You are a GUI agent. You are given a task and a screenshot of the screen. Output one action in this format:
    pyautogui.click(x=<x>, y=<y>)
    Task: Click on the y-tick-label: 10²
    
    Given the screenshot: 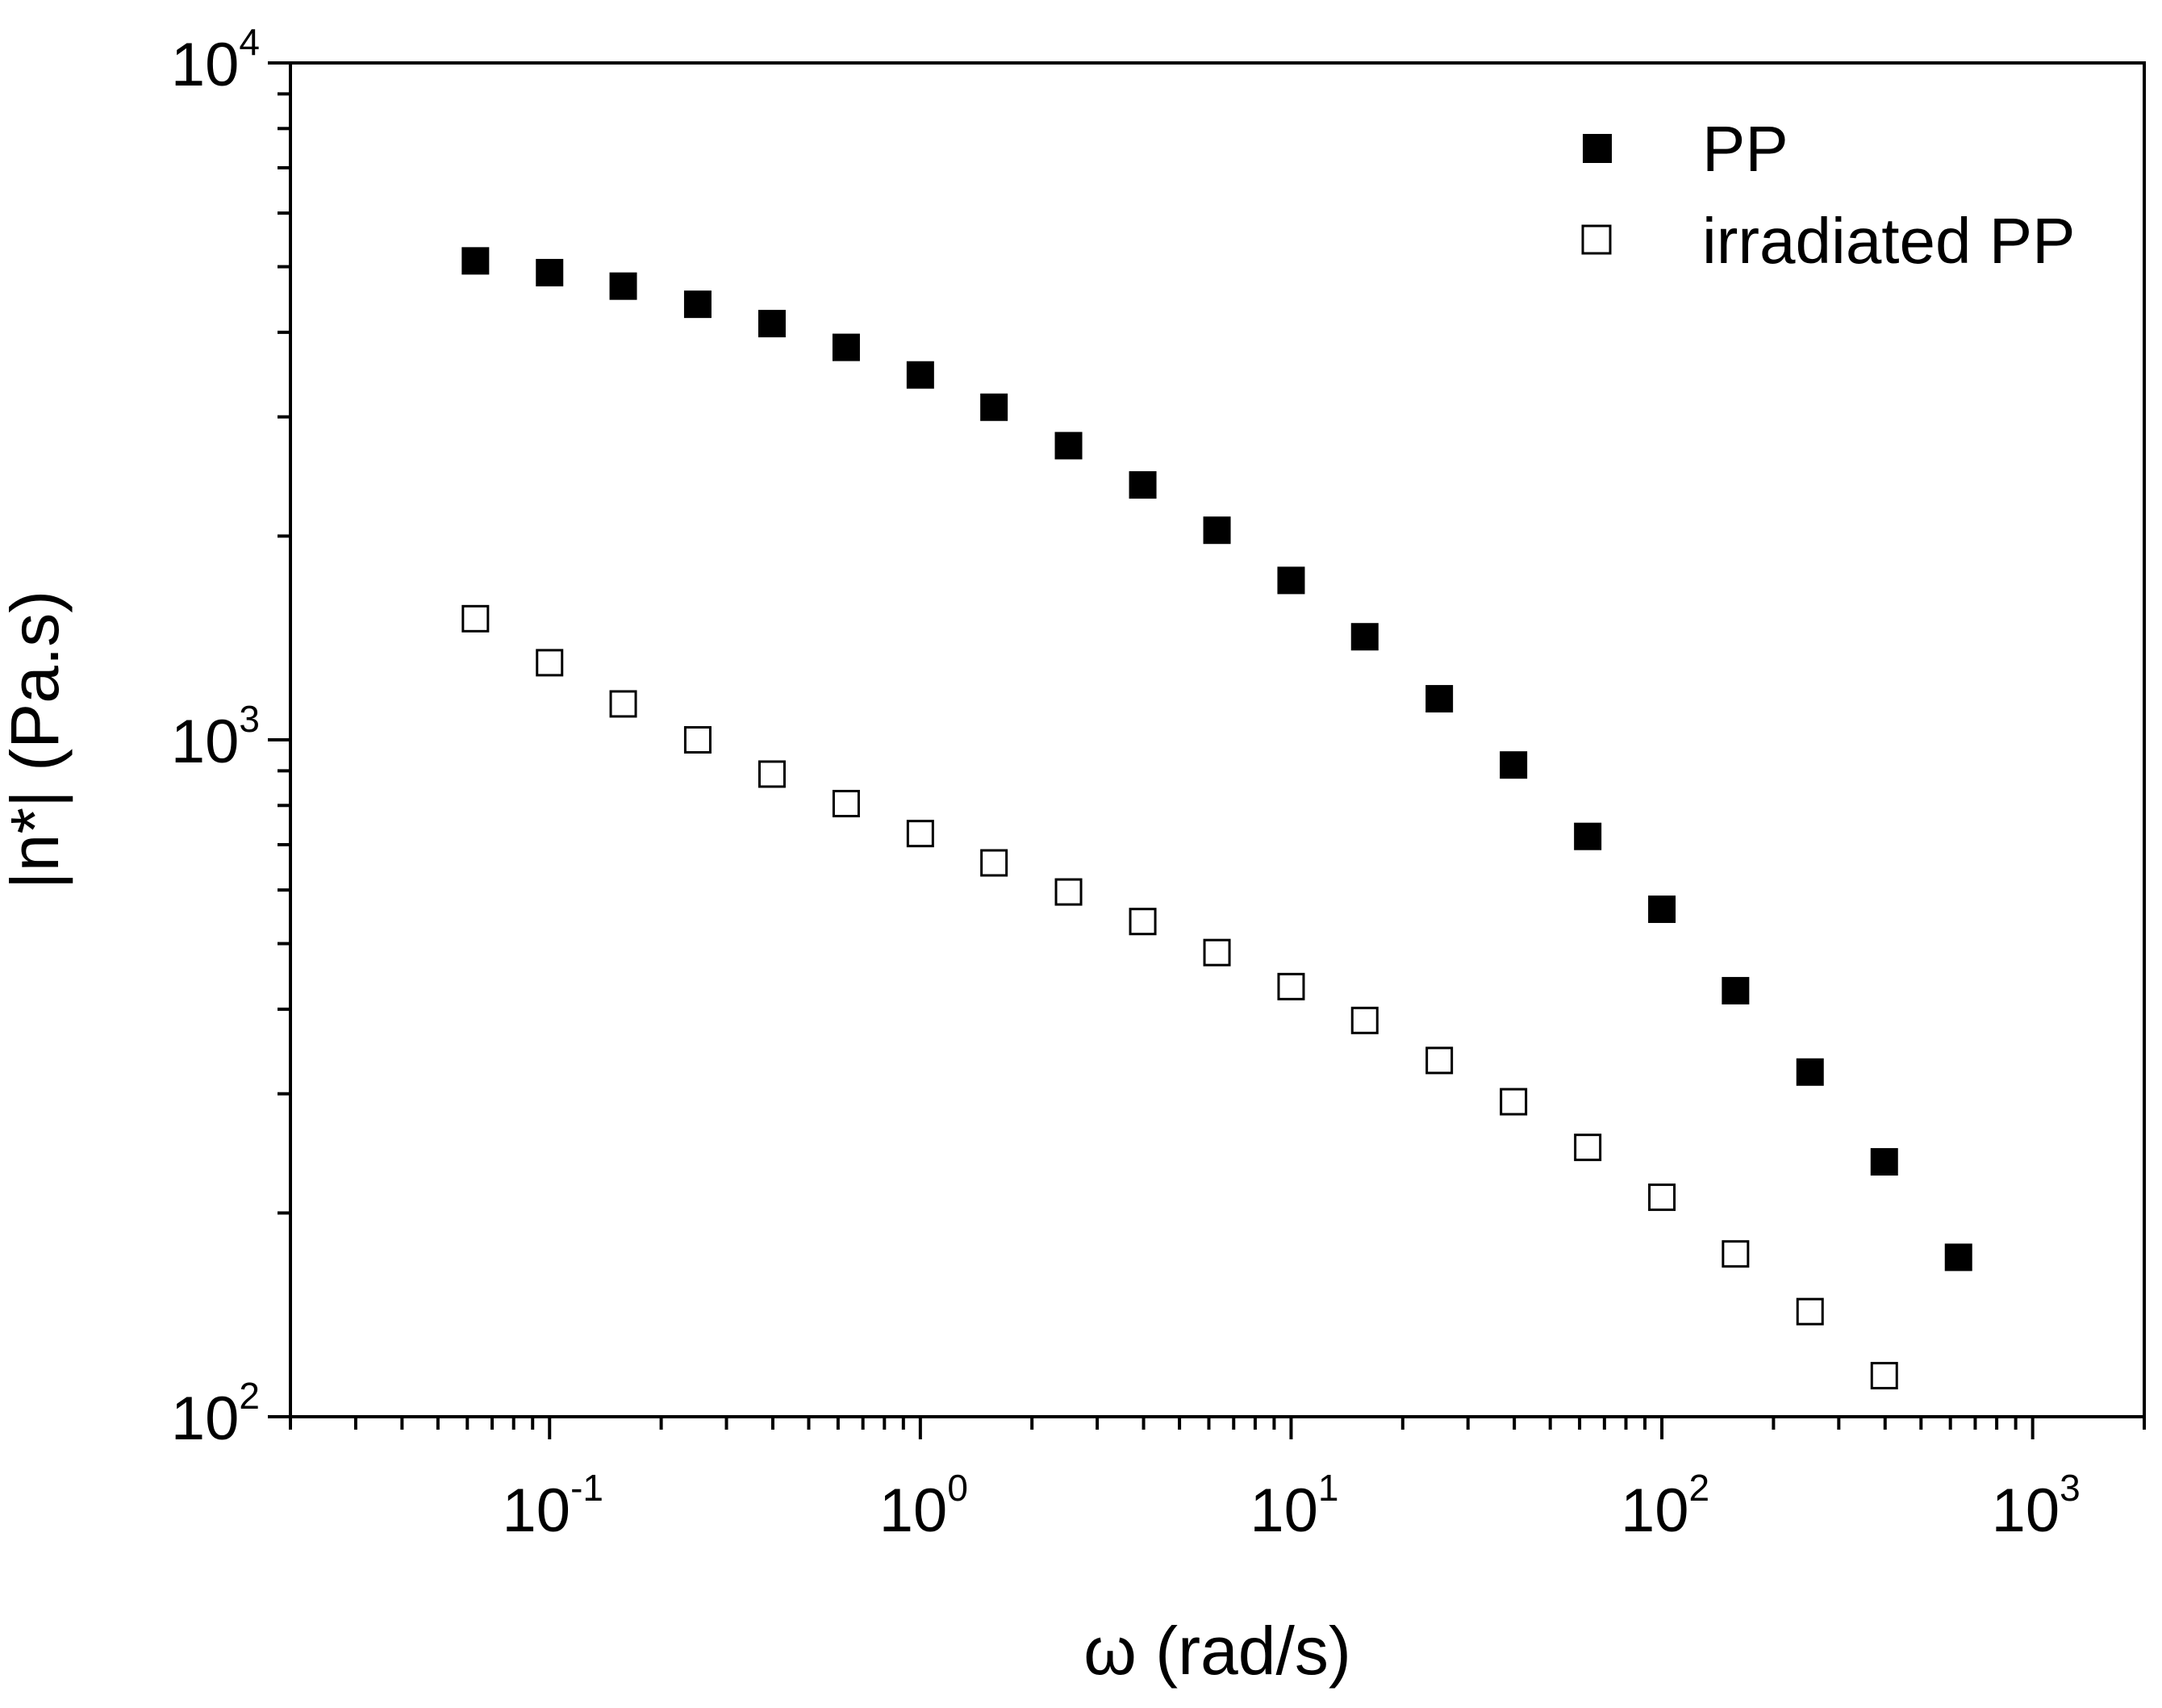 What is the action you would take?
    pyautogui.click(x=215, y=1414)
    